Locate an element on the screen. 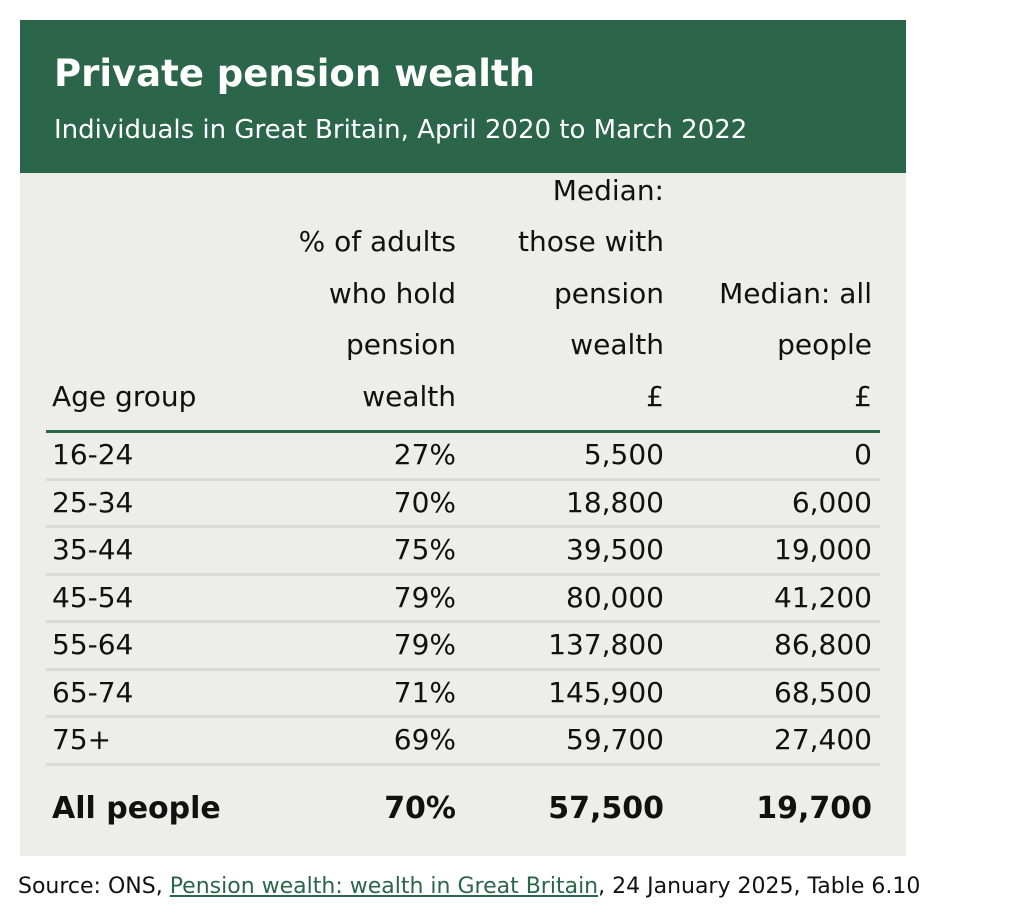 Image resolution: width=1024 pixels, height=924 pixels. table-cell: 19,000 is located at coordinates (823, 549).